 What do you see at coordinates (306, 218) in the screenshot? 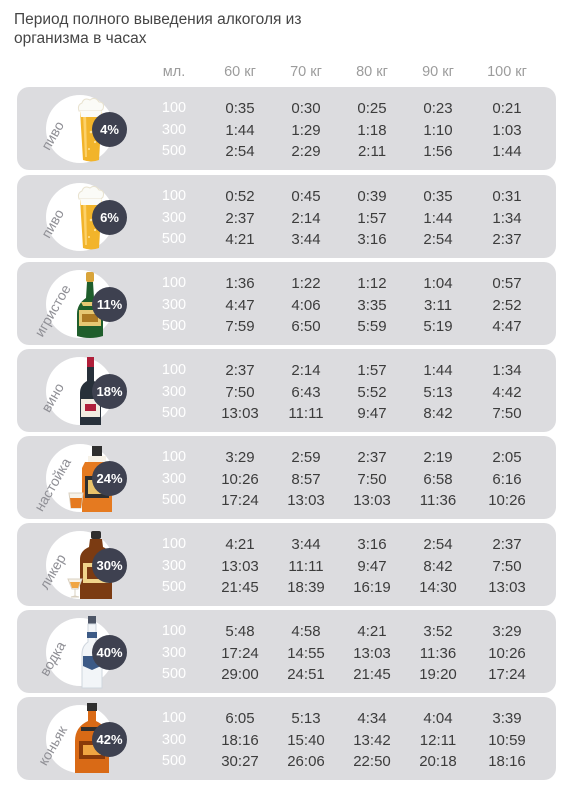
I see `weight-column: 0:45 2:14 3:44` at bounding box center [306, 218].